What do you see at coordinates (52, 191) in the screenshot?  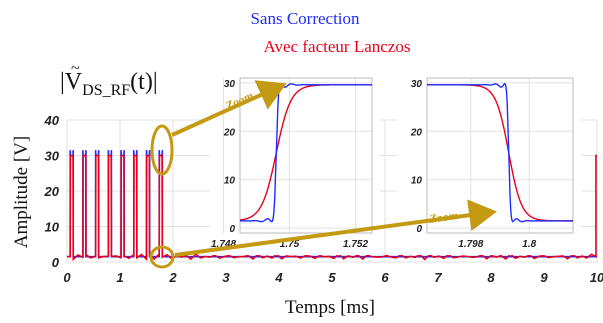 I see `y-tick-label: 20` at bounding box center [52, 191].